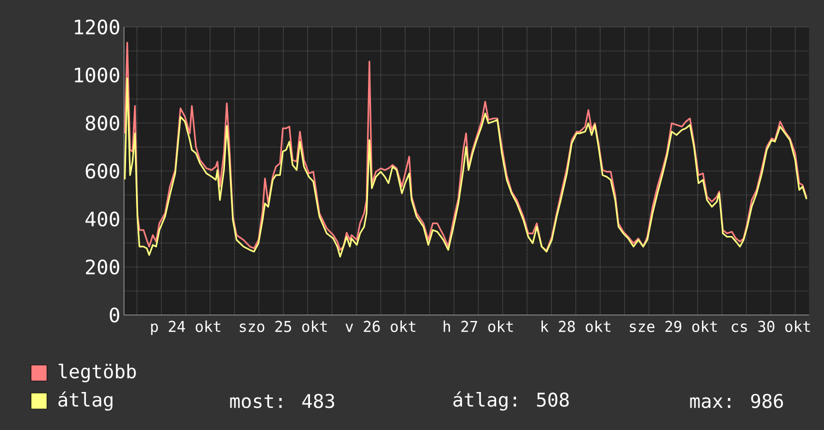 The image size is (824, 430). I want to click on x-tick-label: szo 25 okt, so click(283, 326).